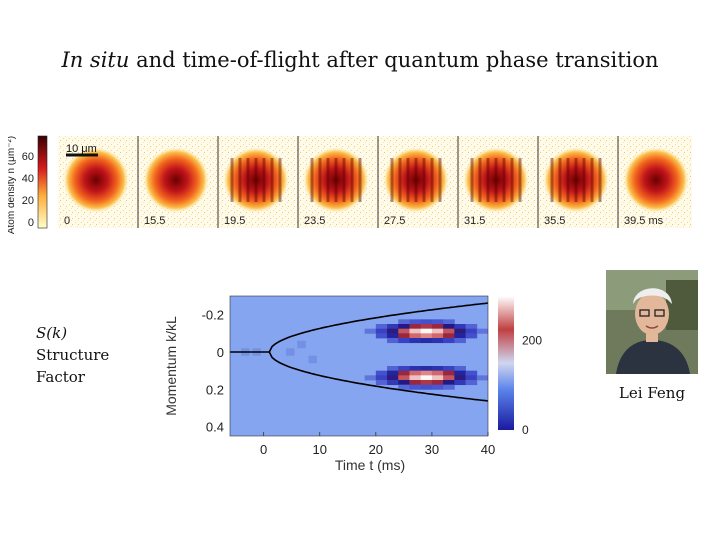 This screenshot has width=720, height=540. I want to click on structure-factor-line1: Structure, so click(73, 355).